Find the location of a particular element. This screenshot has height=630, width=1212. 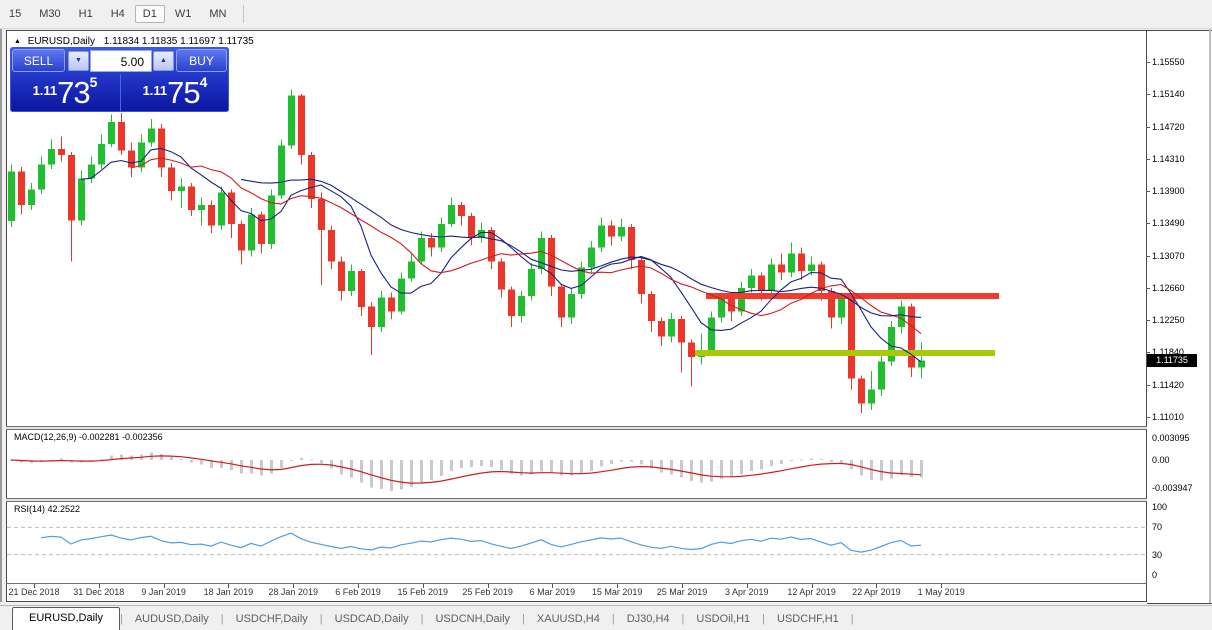

rsi-indicator-canvas is located at coordinates (576, 542).